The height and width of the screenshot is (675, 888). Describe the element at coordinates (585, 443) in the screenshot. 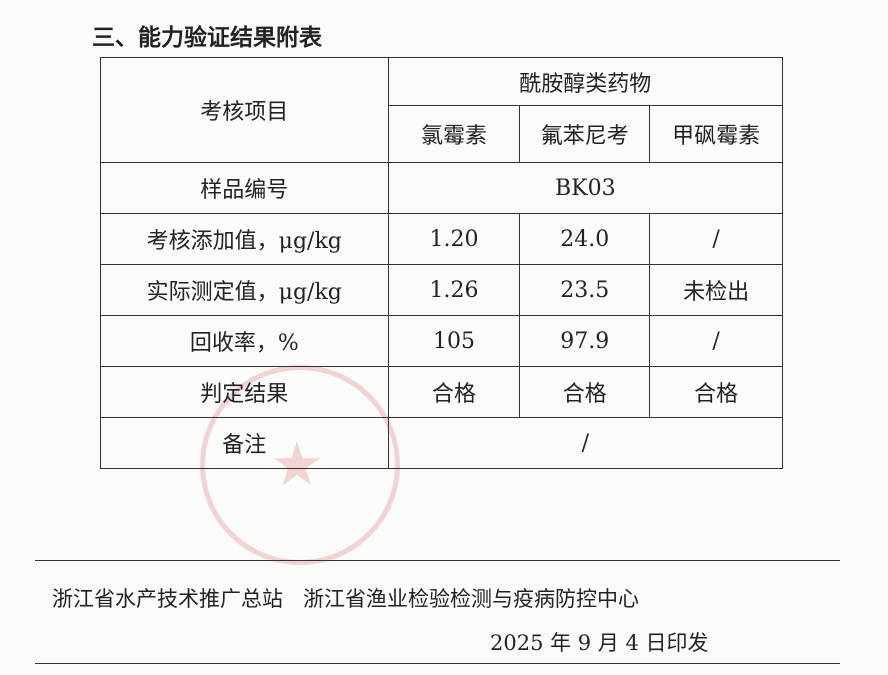

I see `remark-value: /` at that location.